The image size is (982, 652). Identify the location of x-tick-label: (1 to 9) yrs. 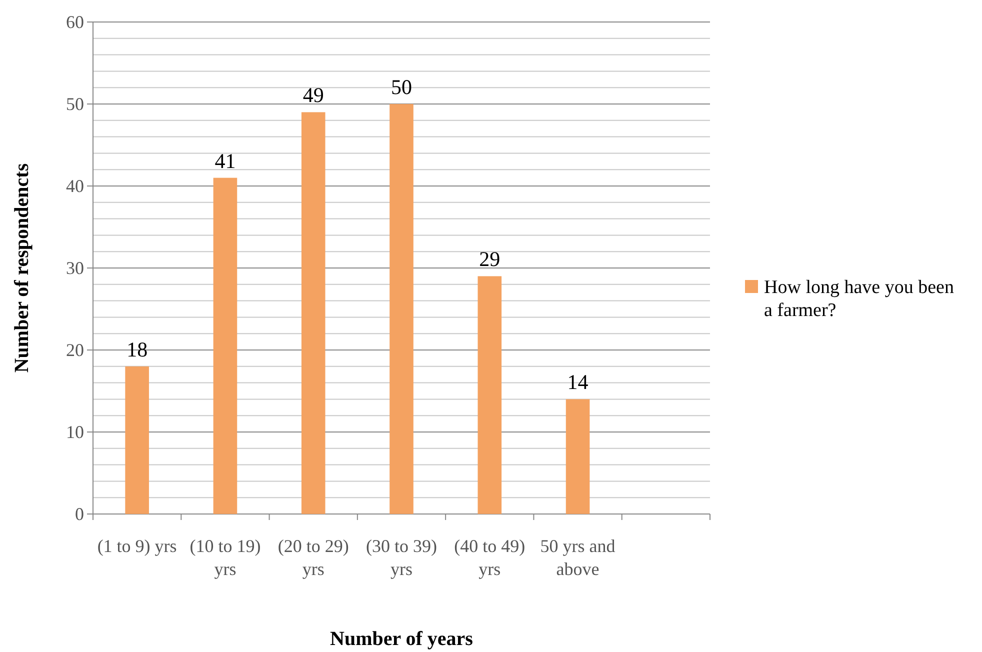
(137, 546).